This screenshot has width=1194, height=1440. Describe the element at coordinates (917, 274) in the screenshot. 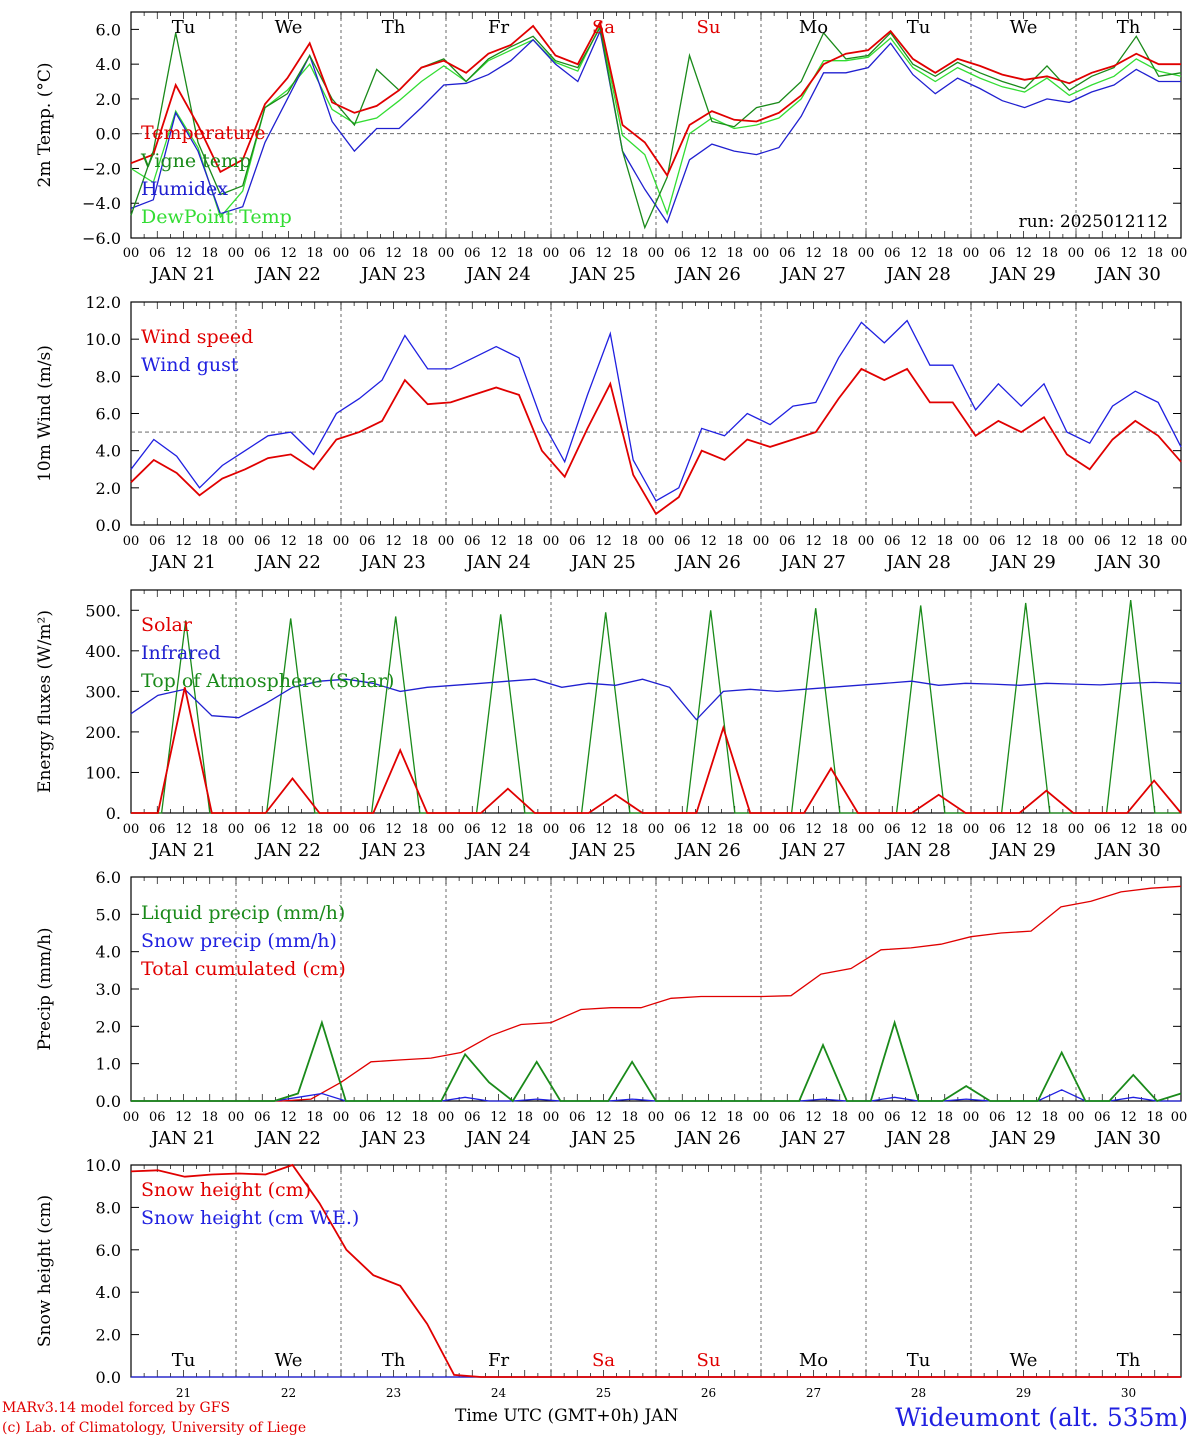

I see `date-label: JAN 28` at that location.